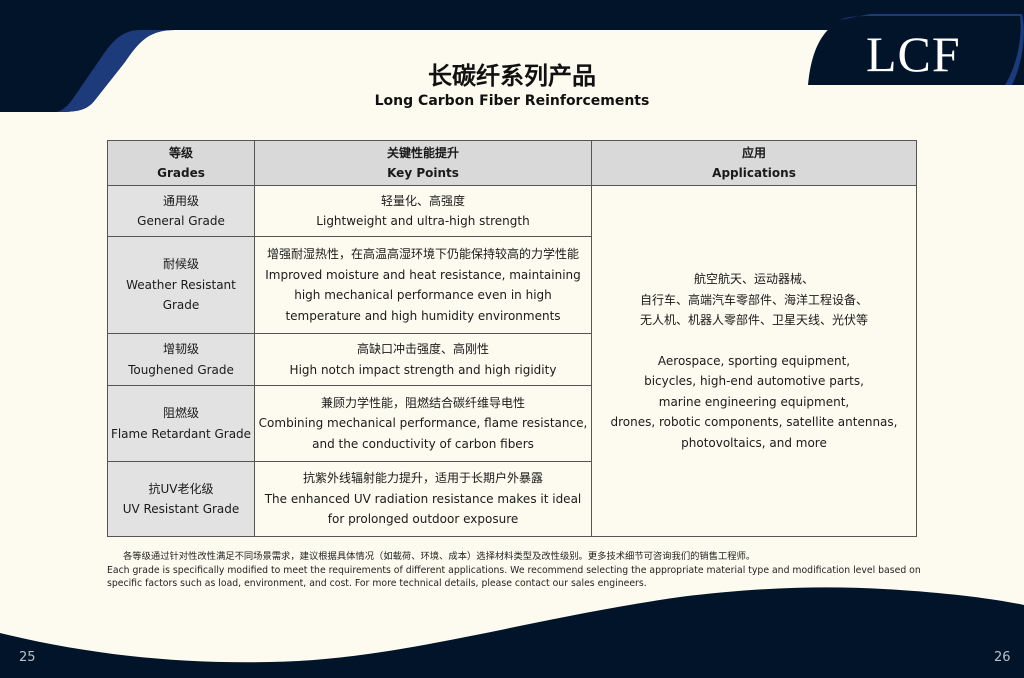  What do you see at coordinates (512, 76) in the screenshot?
I see `page-title: 长碳纤系列产品` at bounding box center [512, 76].